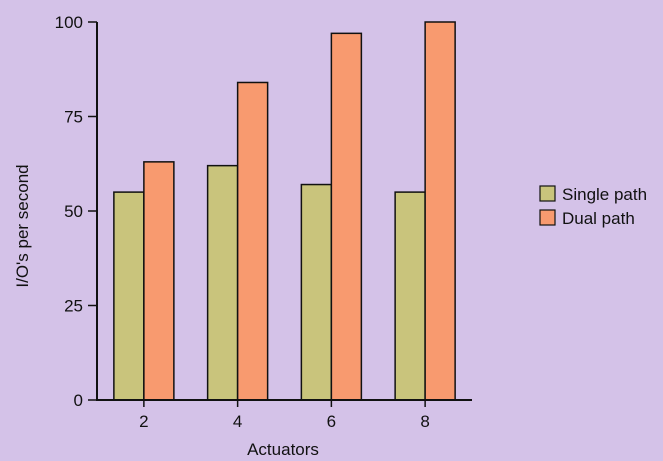 This screenshot has width=663, height=461. Describe the element at coordinates (547, 193) in the screenshot. I see `legend-swatch-single-path` at that location.